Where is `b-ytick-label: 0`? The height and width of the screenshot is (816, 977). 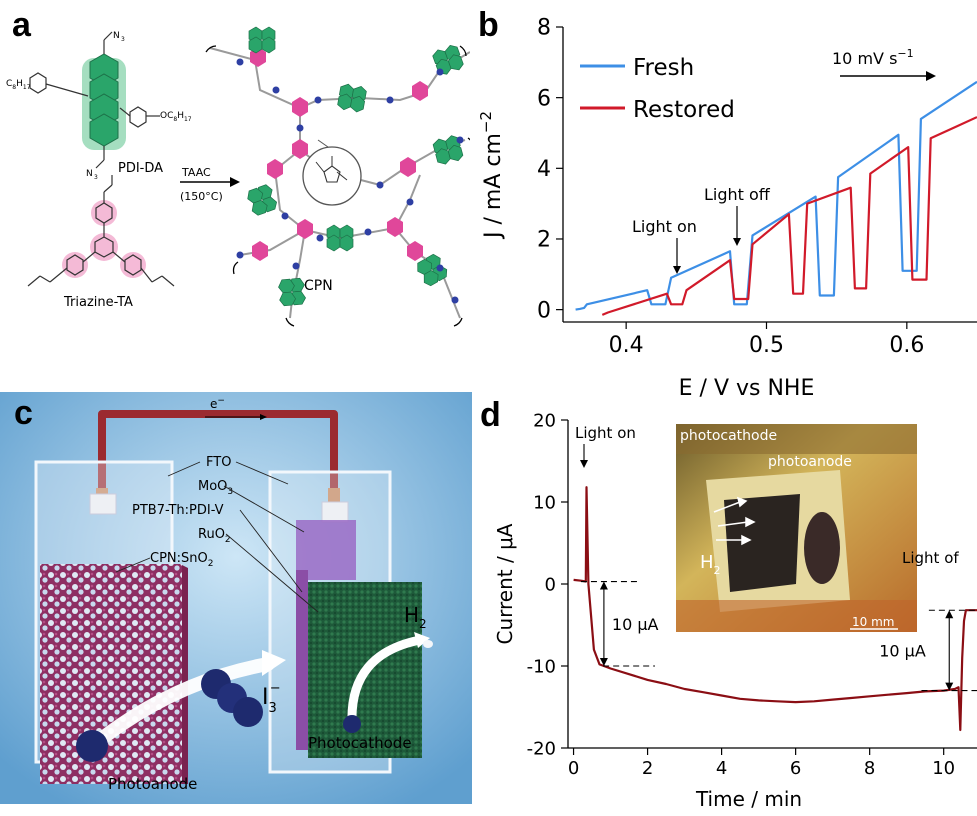
b-ytick-label: 0 is located at coordinates (544, 310).